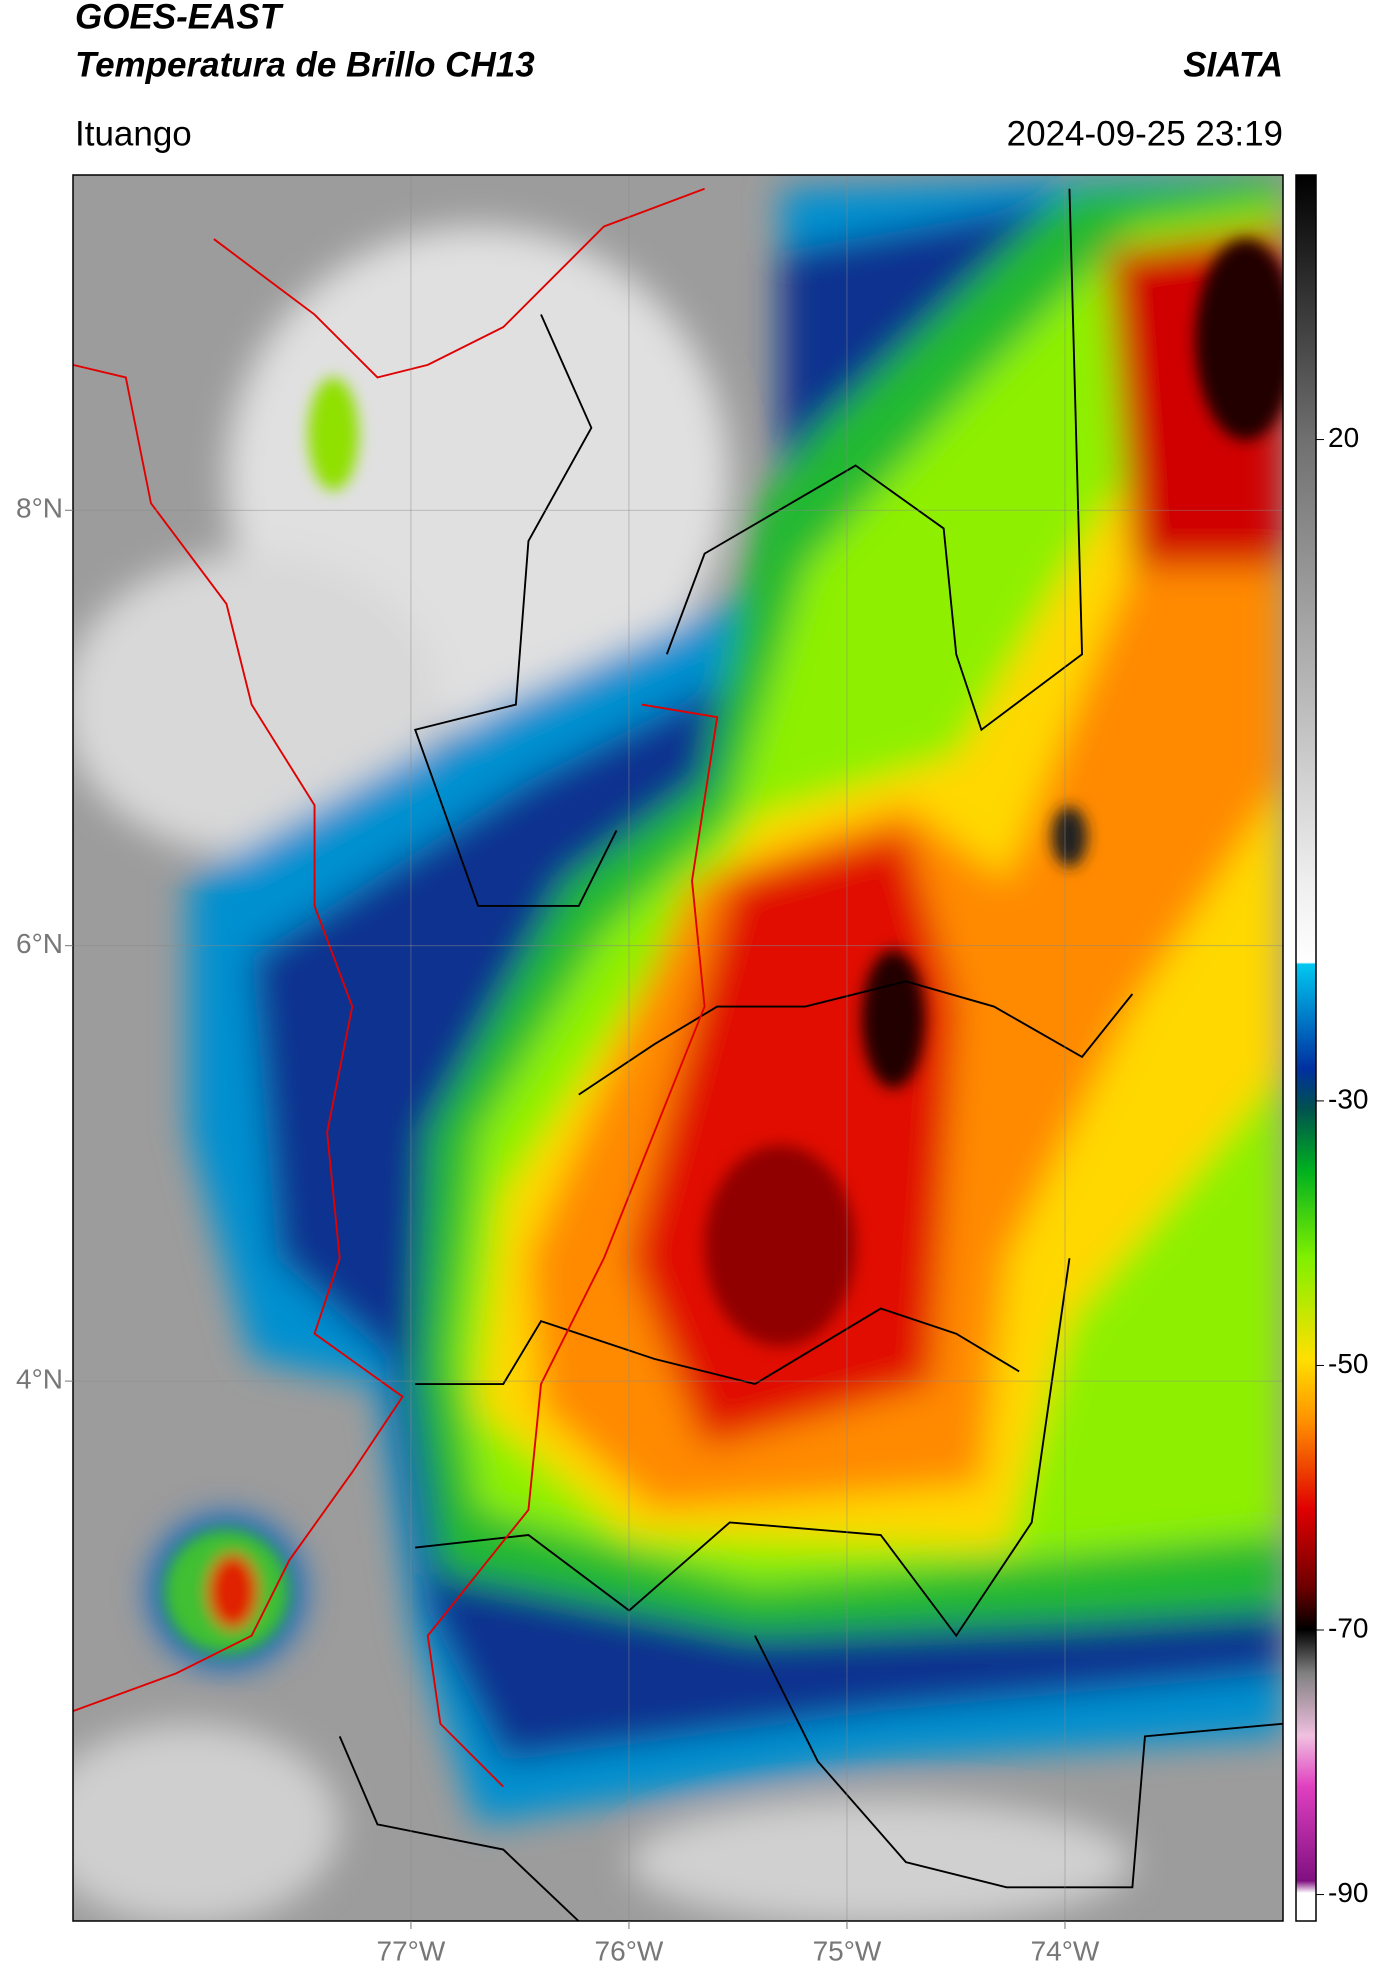  What do you see at coordinates (1065, 1950) in the screenshot?
I see `lon-tick-label: 74°W` at bounding box center [1065, 1950].